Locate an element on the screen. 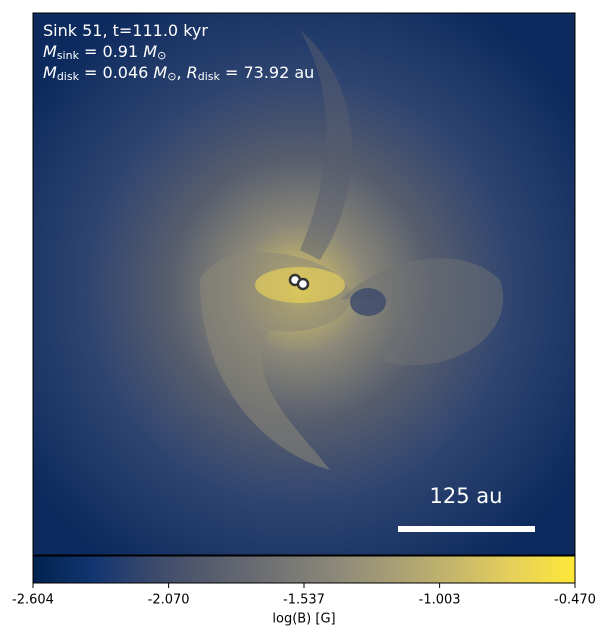  colorbar-tick-label: -2.604 is located at coordinates (33, 600).